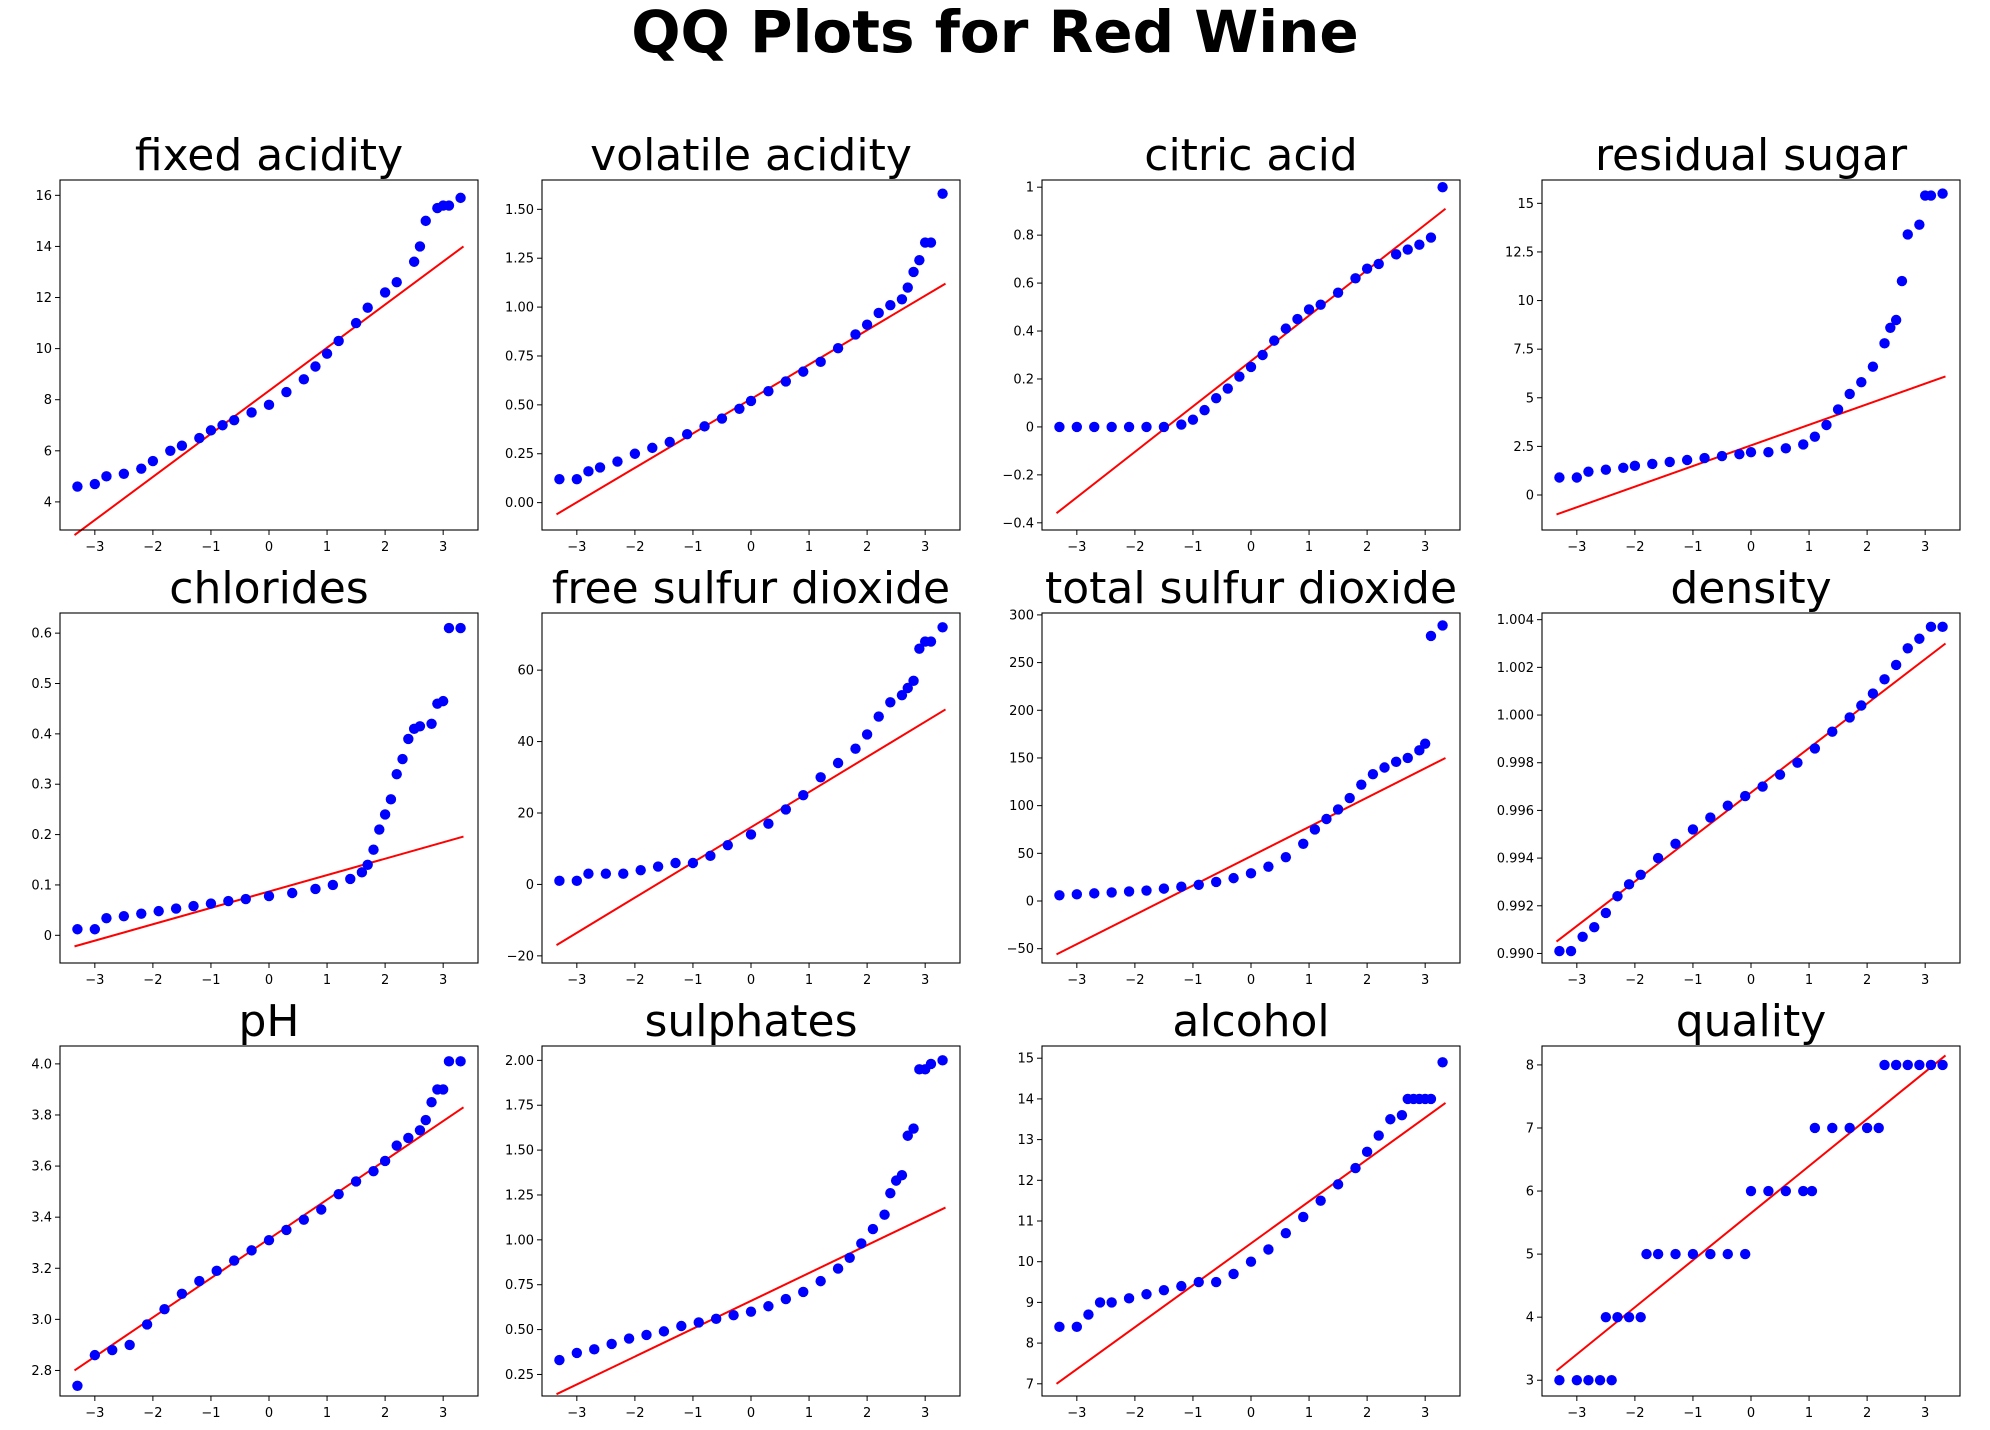 This screenshot has height=1430, width=1990. I want to click on y-tick-label: 1.75, so click(519, 1106).